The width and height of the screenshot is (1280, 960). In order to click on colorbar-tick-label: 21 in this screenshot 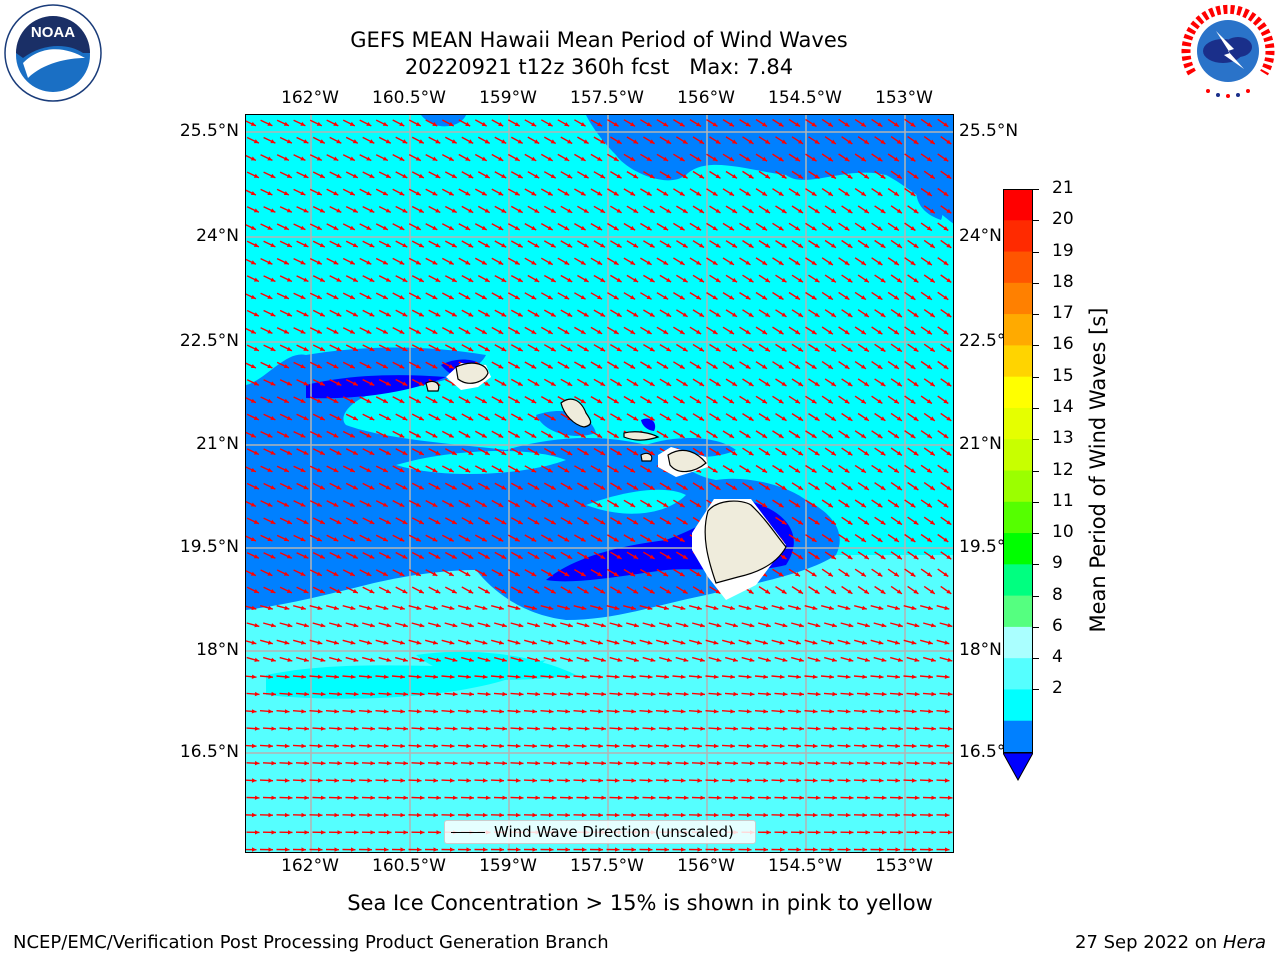, I will do `click(1063, 188)`.